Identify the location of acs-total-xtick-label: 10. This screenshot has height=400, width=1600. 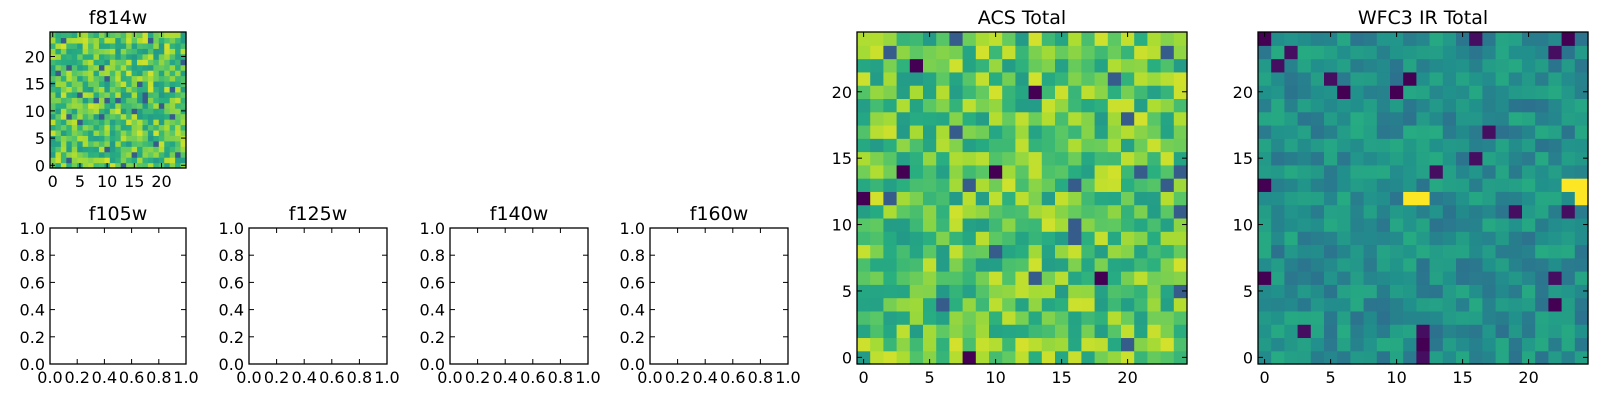
(995, 377).